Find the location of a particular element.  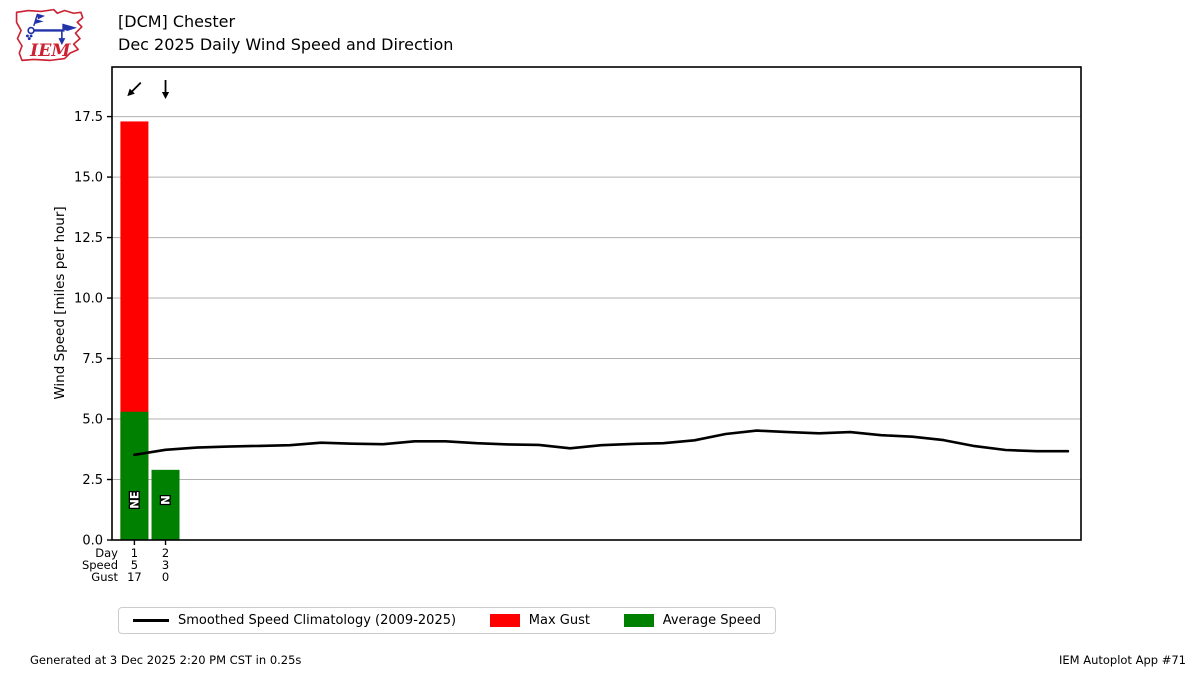

app-id-text: IEM Autoplot App #71 is located at coordinates (1122, 660).